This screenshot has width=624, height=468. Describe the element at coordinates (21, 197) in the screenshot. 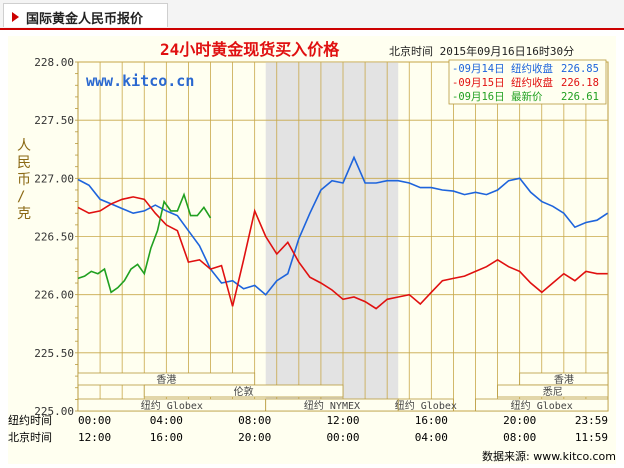

I see `y-axis-label-char: /` at that location.